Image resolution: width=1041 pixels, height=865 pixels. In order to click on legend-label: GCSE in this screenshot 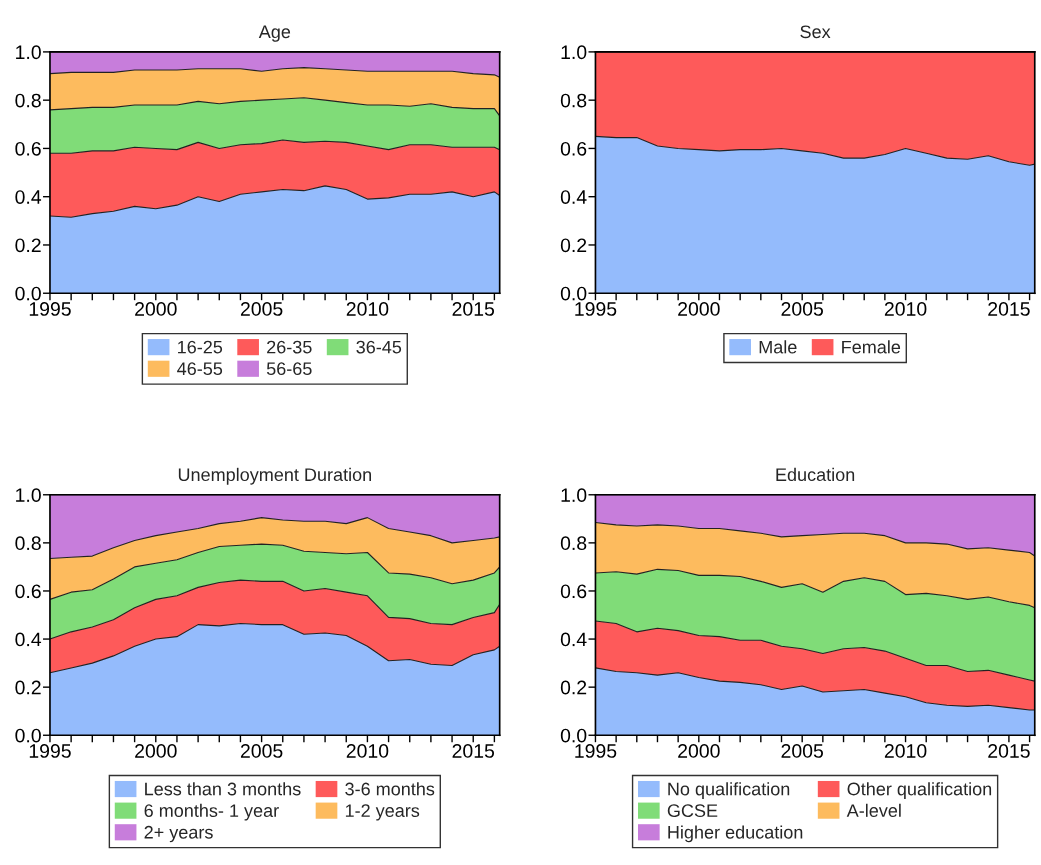, I will do `click(692, 811)`.